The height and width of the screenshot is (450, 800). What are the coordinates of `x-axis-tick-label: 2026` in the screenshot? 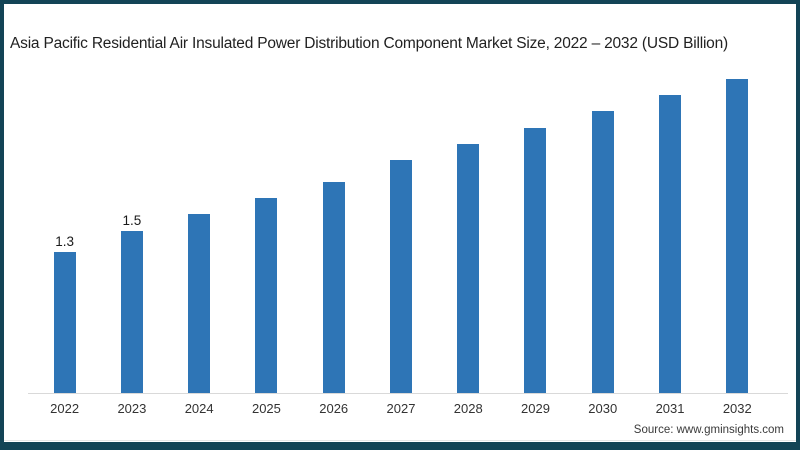 It's located at (334, 408).